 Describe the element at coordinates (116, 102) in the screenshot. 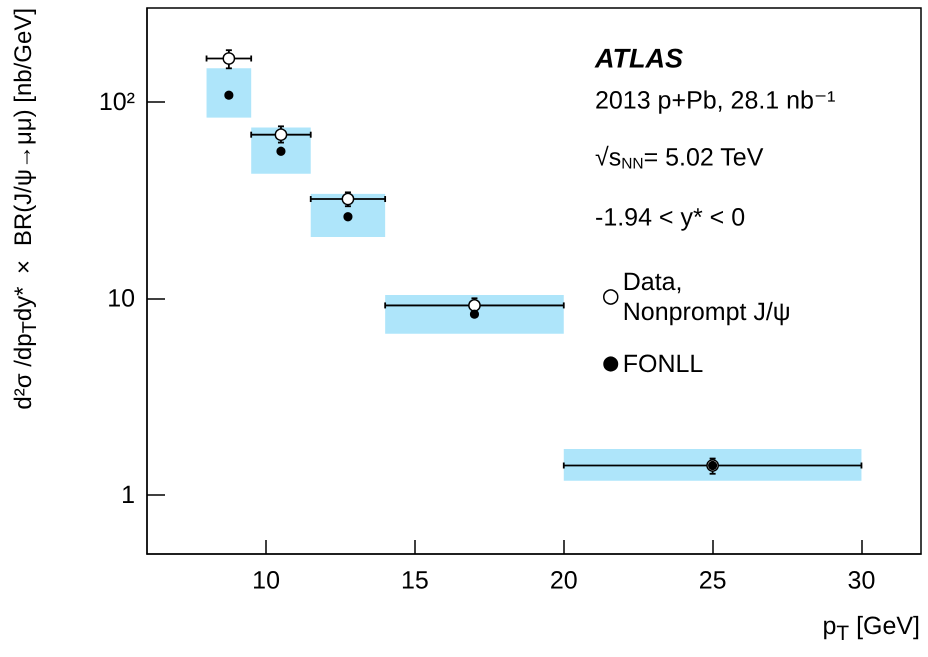

I see `y-tick-label: 10²` at that location.